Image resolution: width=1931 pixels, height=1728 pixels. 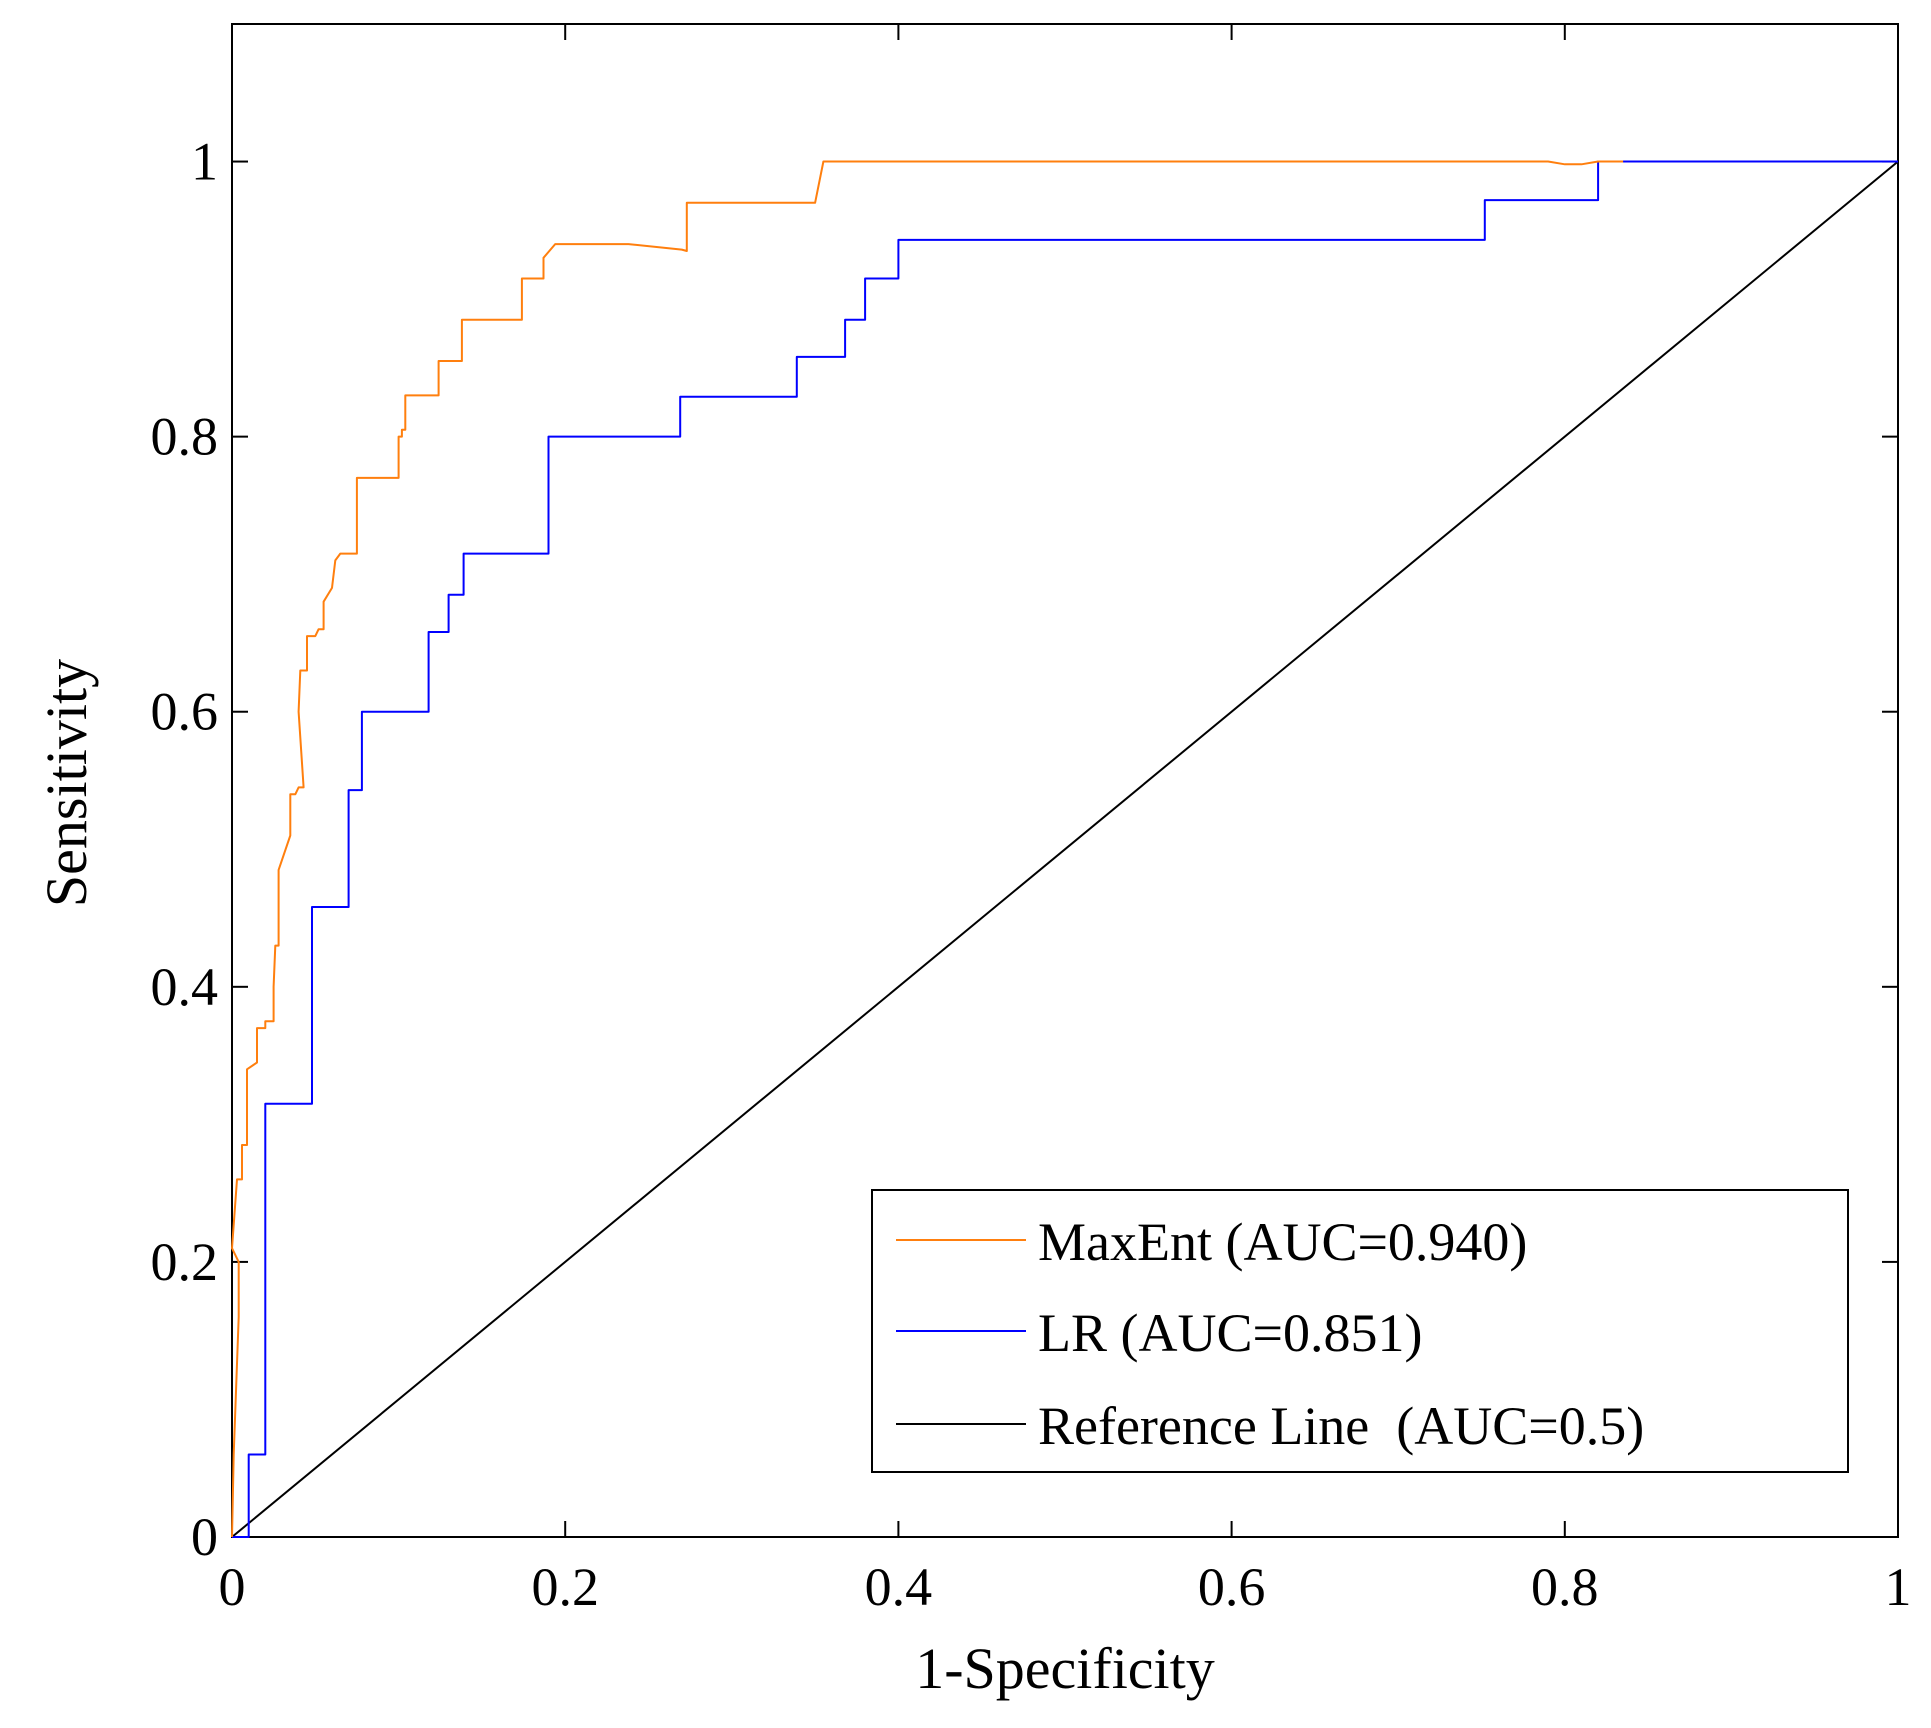 I want to click on y-tick-label: 0.6, so click(x=185, y=712).